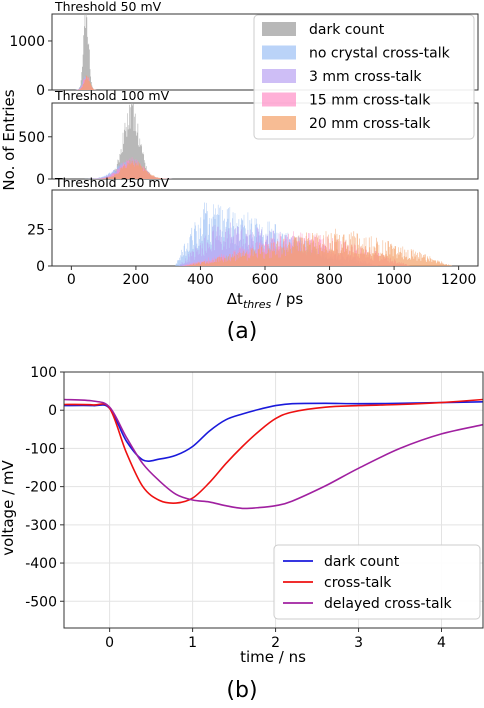  Describe the element at coordinates (370, 124) in the screenshot. I see `legend-label: 20 mm cross-talk` at that location.